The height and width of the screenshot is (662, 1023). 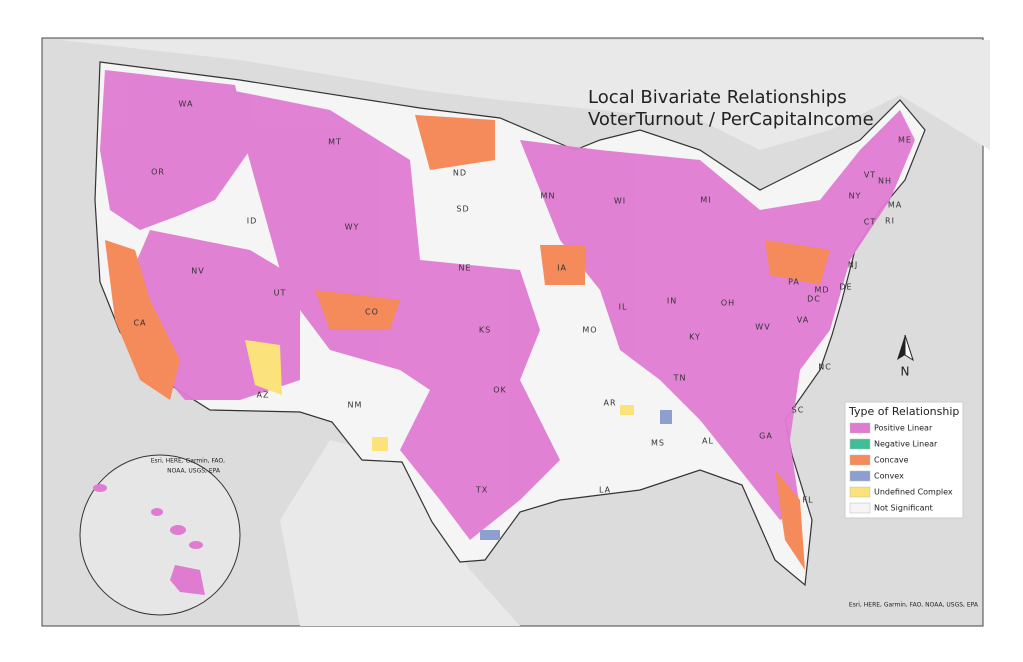 I want to click on hawaii-inset, so click(x=160, y=535).